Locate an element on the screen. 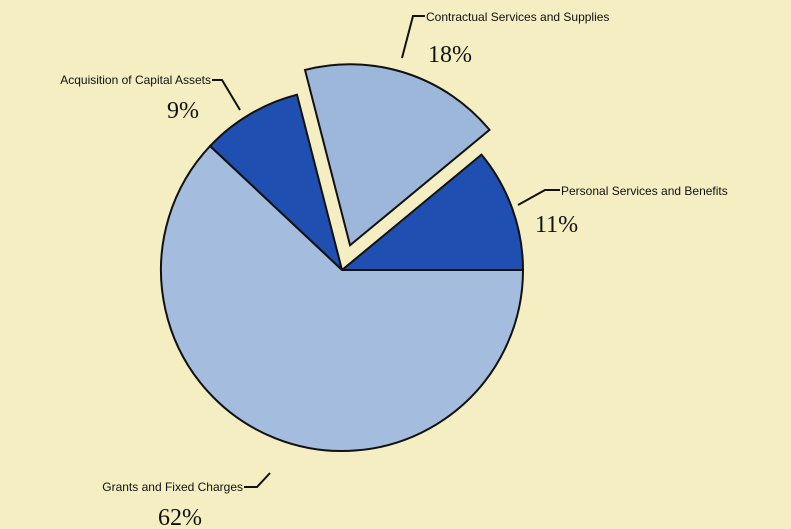 This screenshot has height=529, width=791. slice-label-personal-services-and-benefits: Personal Services and Benefits is located at coordinates (644, 191).